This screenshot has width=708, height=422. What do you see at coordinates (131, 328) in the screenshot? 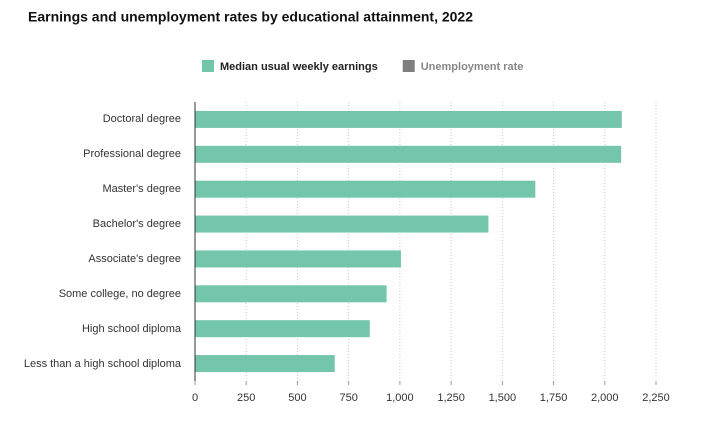
I see `y-tick-label: High school diploma` at bounding box center [131, 328].